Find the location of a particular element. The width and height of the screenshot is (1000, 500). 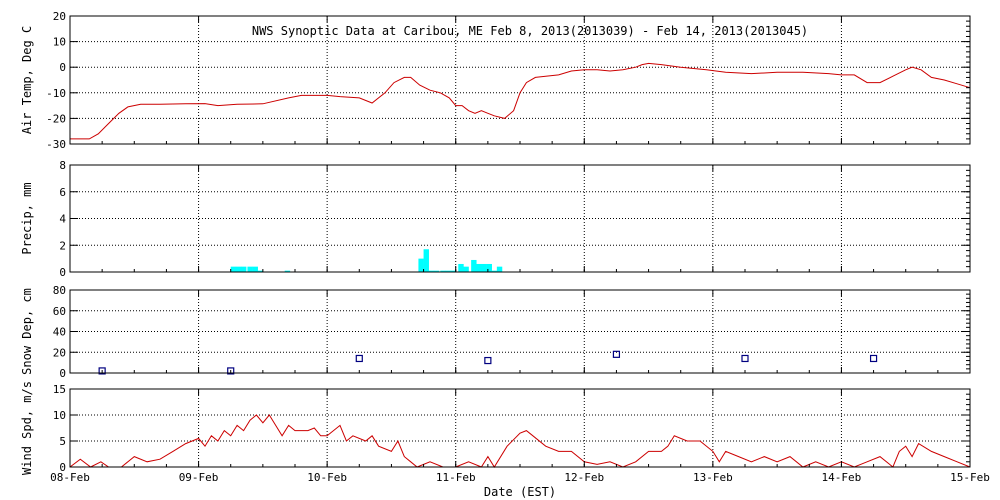

y-axis-label: Precip, mm is located at coordinates (27, 218).